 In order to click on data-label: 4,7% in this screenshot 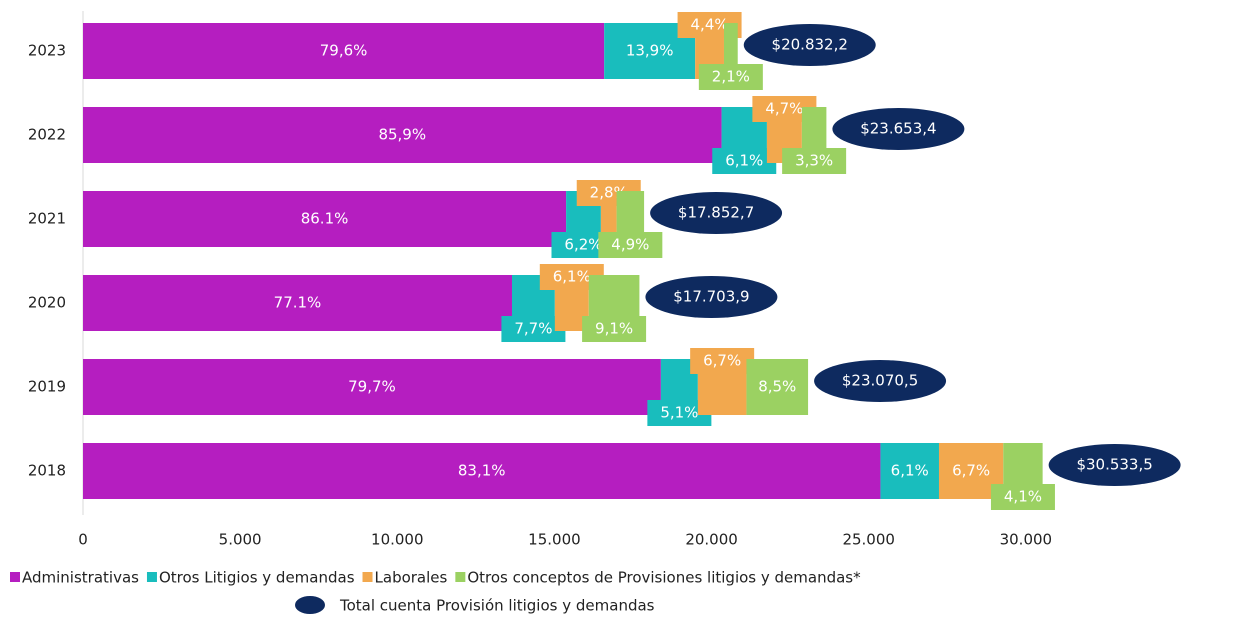, I will do `click(784, 109)`.